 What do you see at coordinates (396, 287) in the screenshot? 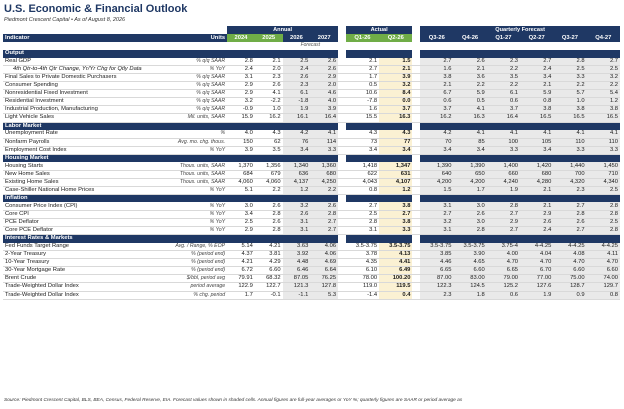
I see `quarter-actual-value: 119.5` at bounding box center [396, 287].